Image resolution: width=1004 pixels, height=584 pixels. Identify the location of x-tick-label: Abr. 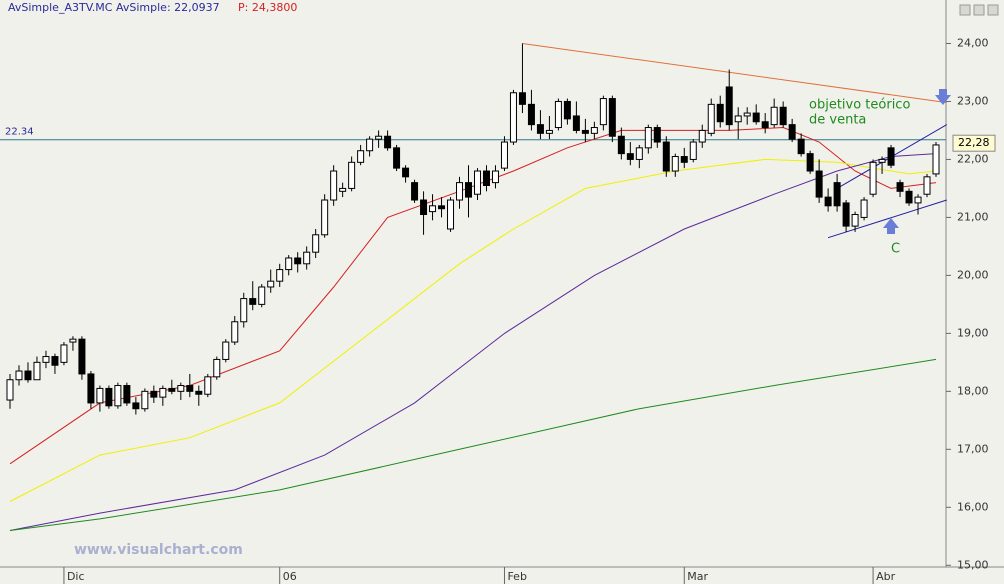
(886, 576).